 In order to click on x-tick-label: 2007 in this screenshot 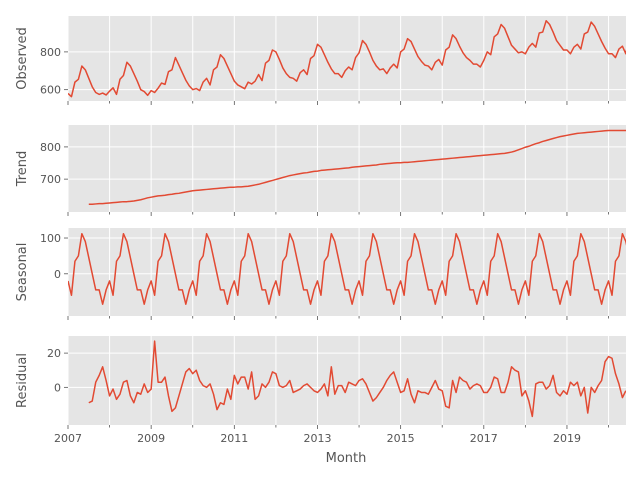, I will do `click(68, 438)`.